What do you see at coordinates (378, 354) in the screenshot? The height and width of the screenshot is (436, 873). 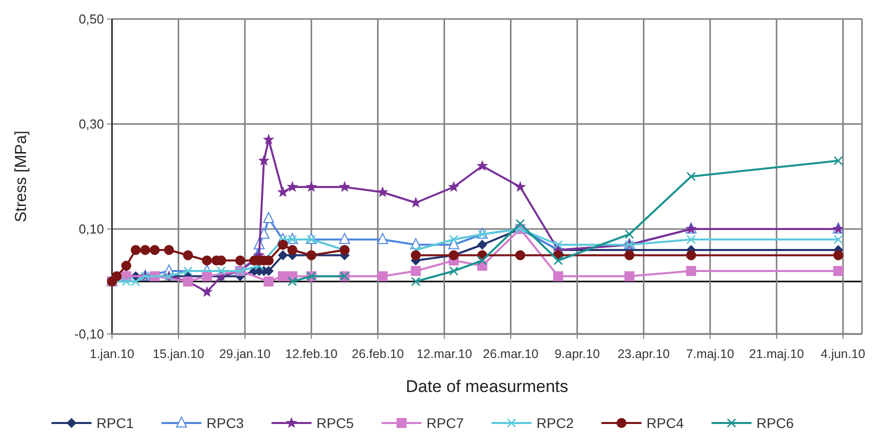 I see `x-tick-label: 26.feb.10` at bounding box center [378, 354].